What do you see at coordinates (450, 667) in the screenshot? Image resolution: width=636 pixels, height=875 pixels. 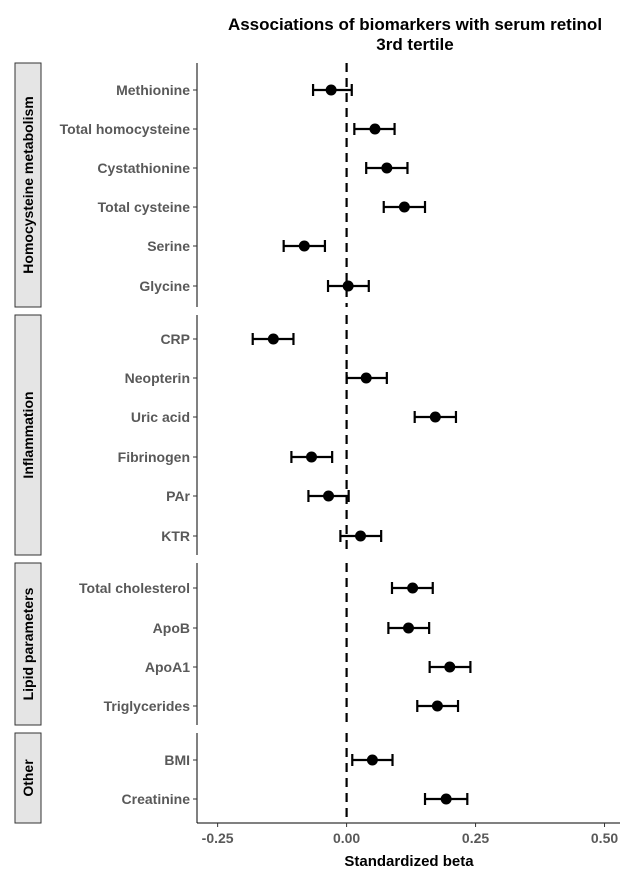 I see `point-estimate-apoa1` at bounding box center [450, 667].